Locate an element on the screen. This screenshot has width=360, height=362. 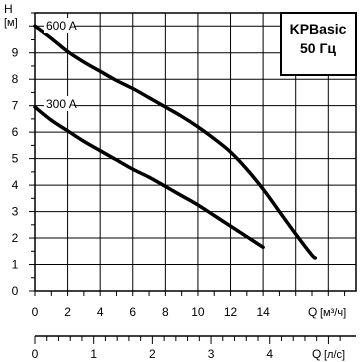
chart-subtitle: 50 Гц is located at coordinates (318, 48).